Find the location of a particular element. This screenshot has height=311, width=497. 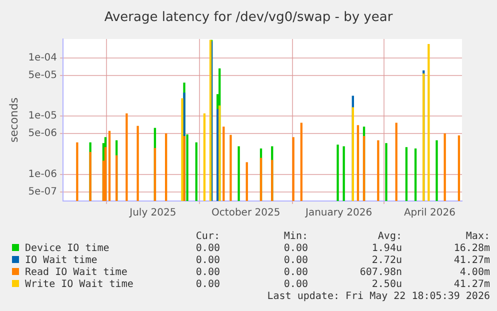

text: 2.72u is located at coordinates (386, 261).